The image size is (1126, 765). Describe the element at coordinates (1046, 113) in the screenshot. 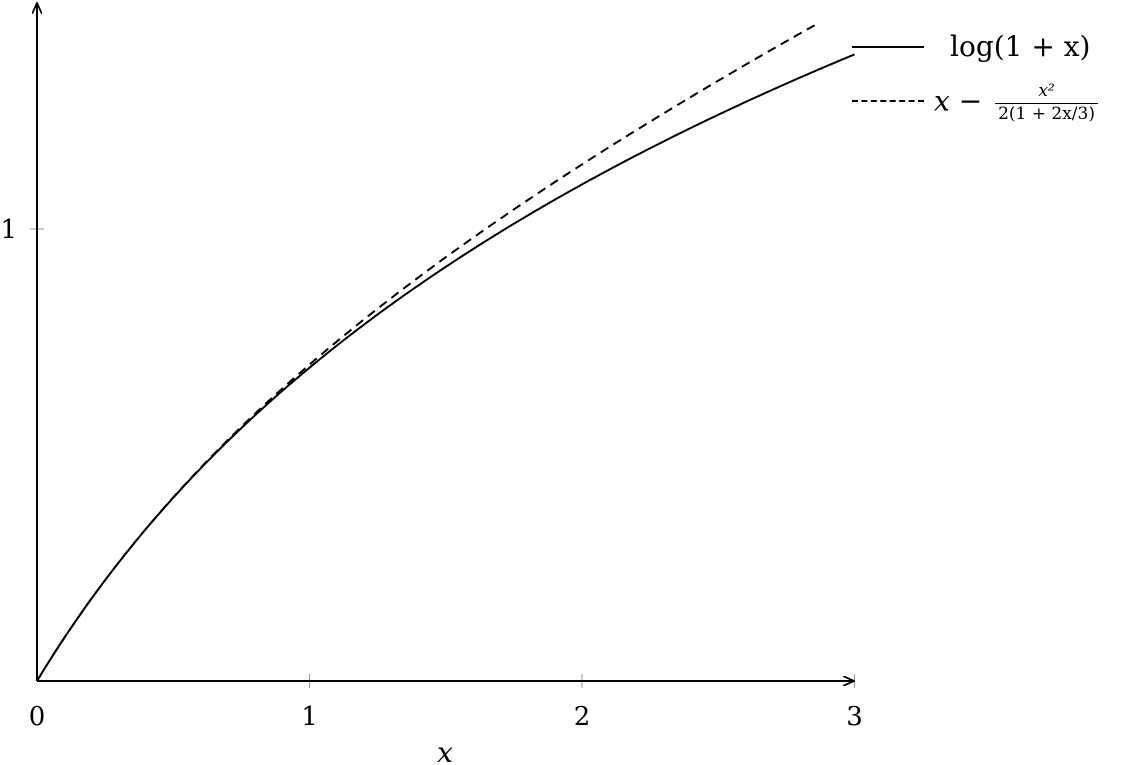

I see `legend-fraction-denominator: 2(1 + 2x/3)` at that location.